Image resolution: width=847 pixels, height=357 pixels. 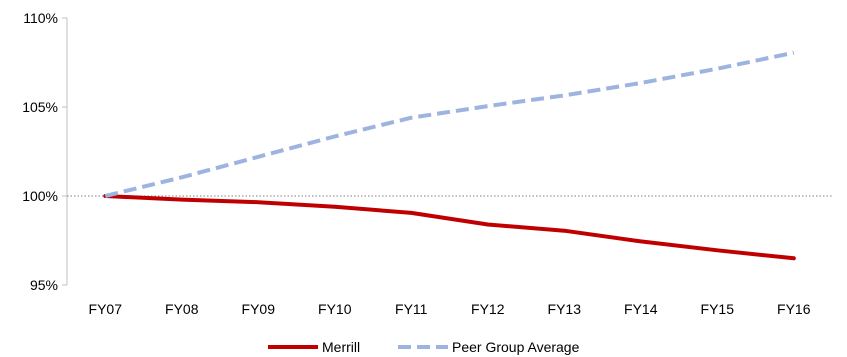 I want to click on legend: Merrill Peer Group Average, so click(x=424, y=347).